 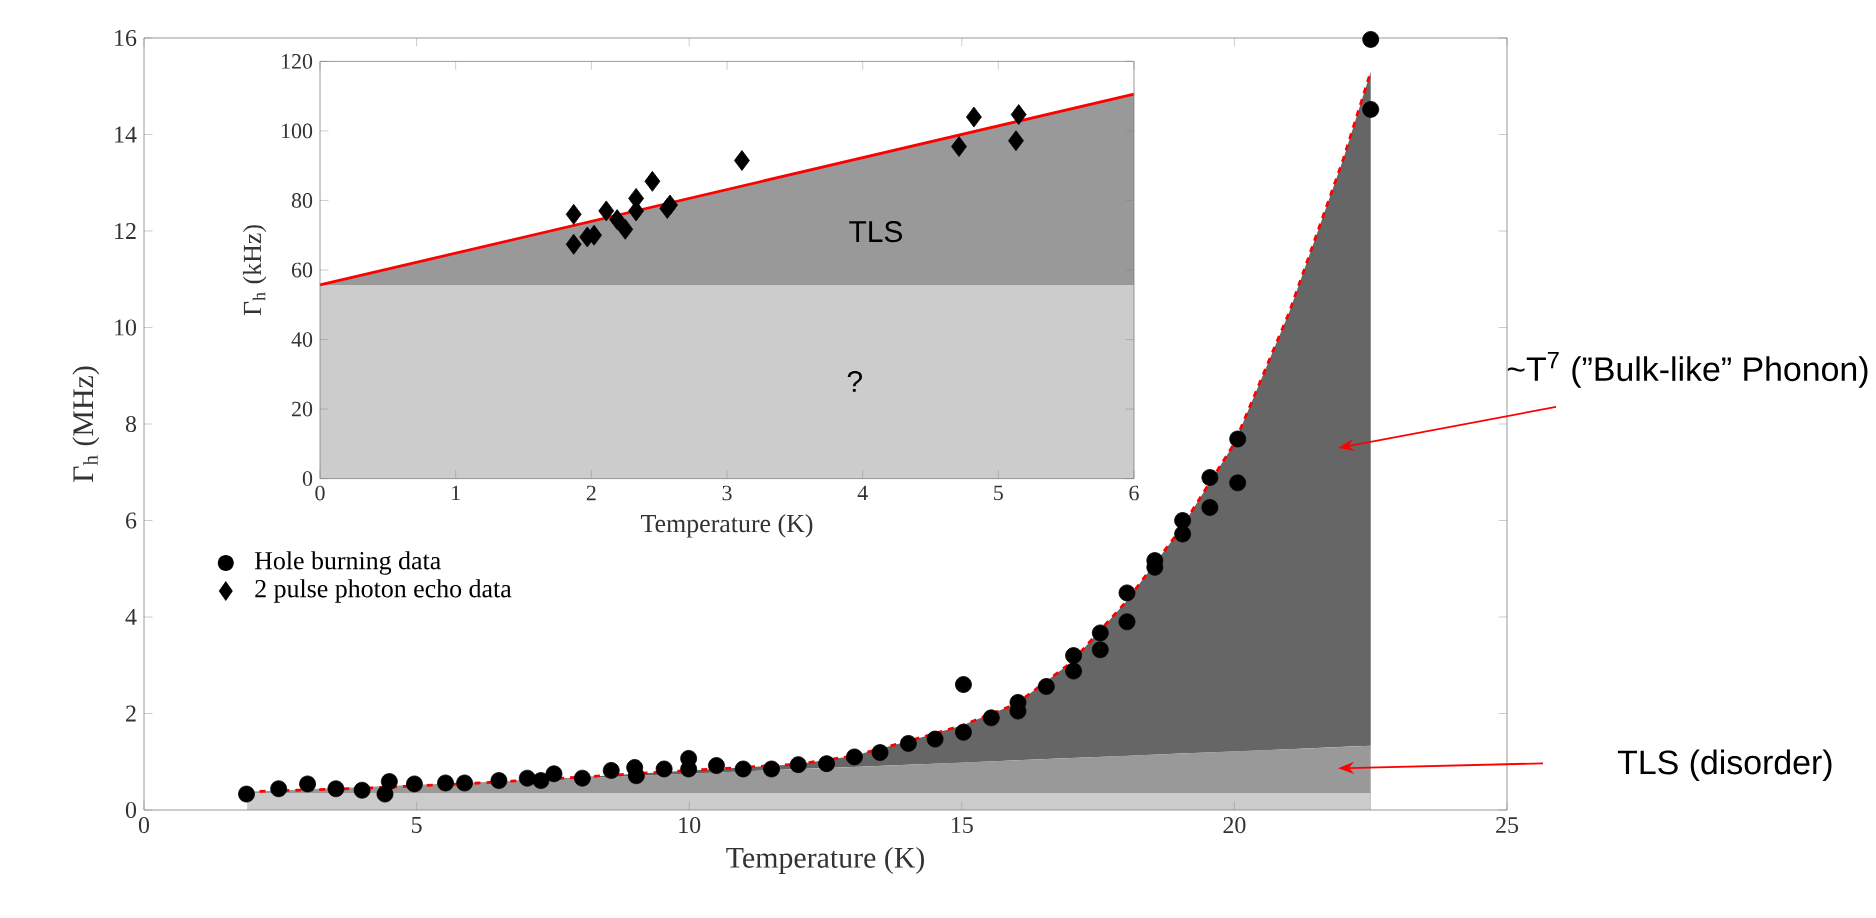 I want to click on y-tick-label: 12, so click(x=125, y=231).